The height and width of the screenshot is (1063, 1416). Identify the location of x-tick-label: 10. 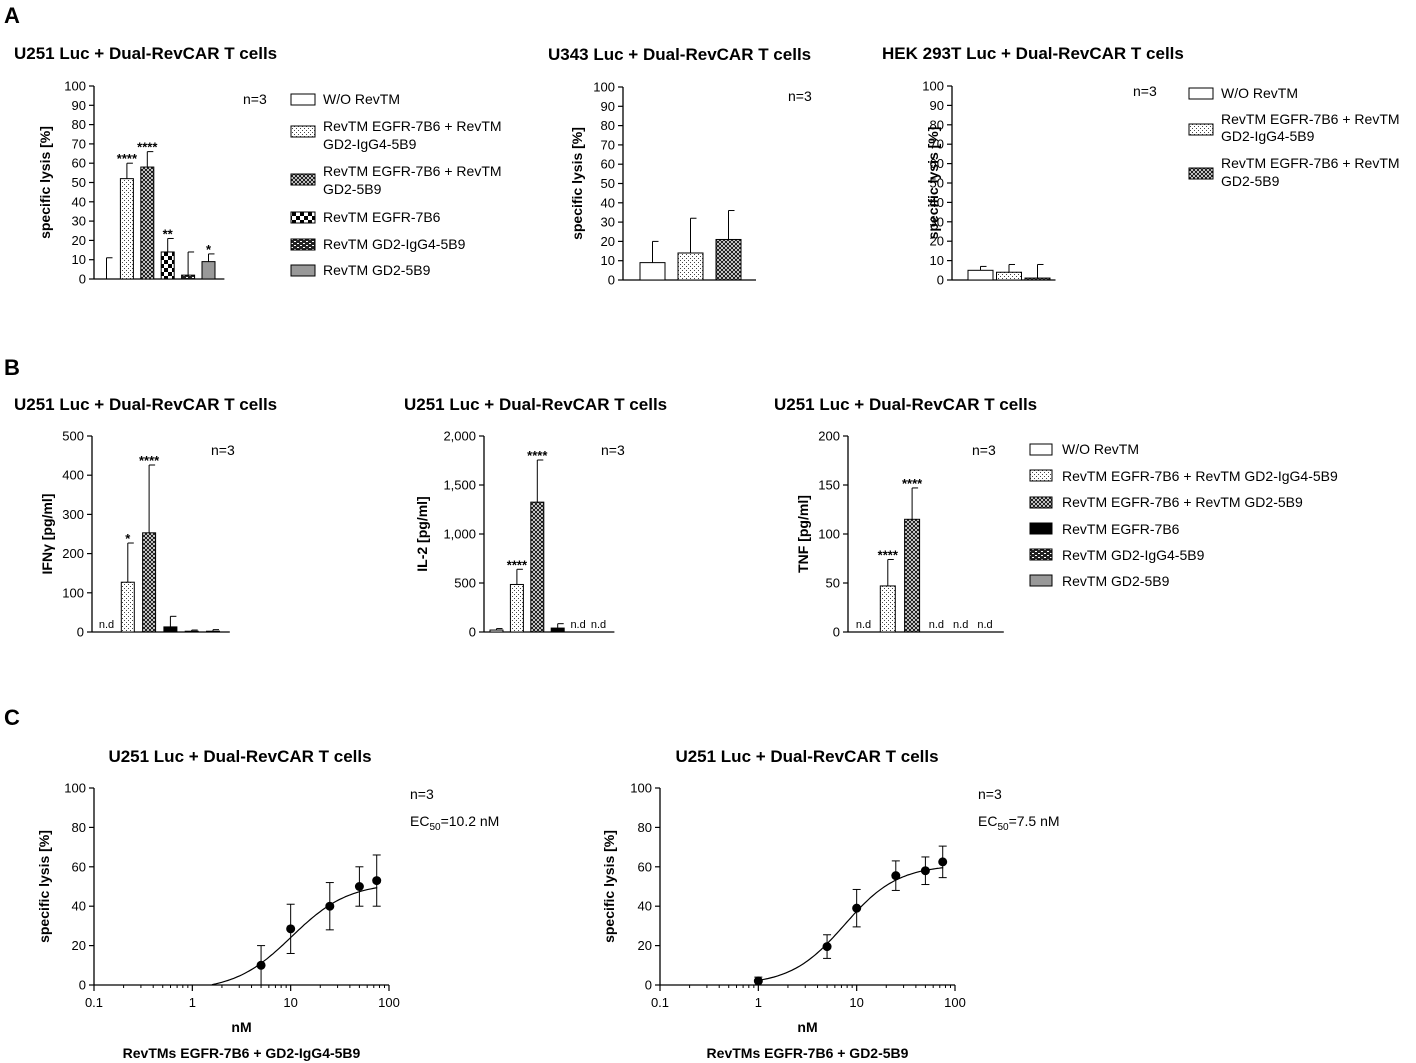
(290, 1002).